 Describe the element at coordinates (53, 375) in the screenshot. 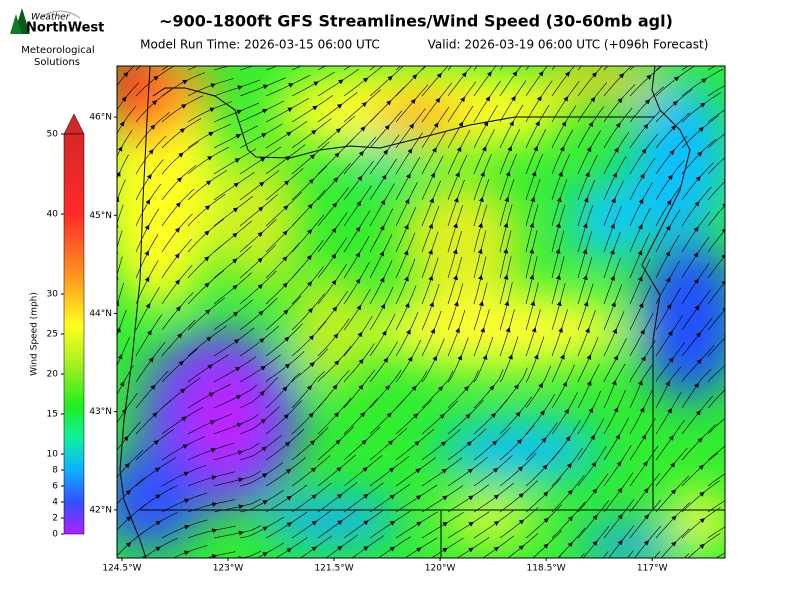

I see `colorbar-tick-label: 20` at that location.